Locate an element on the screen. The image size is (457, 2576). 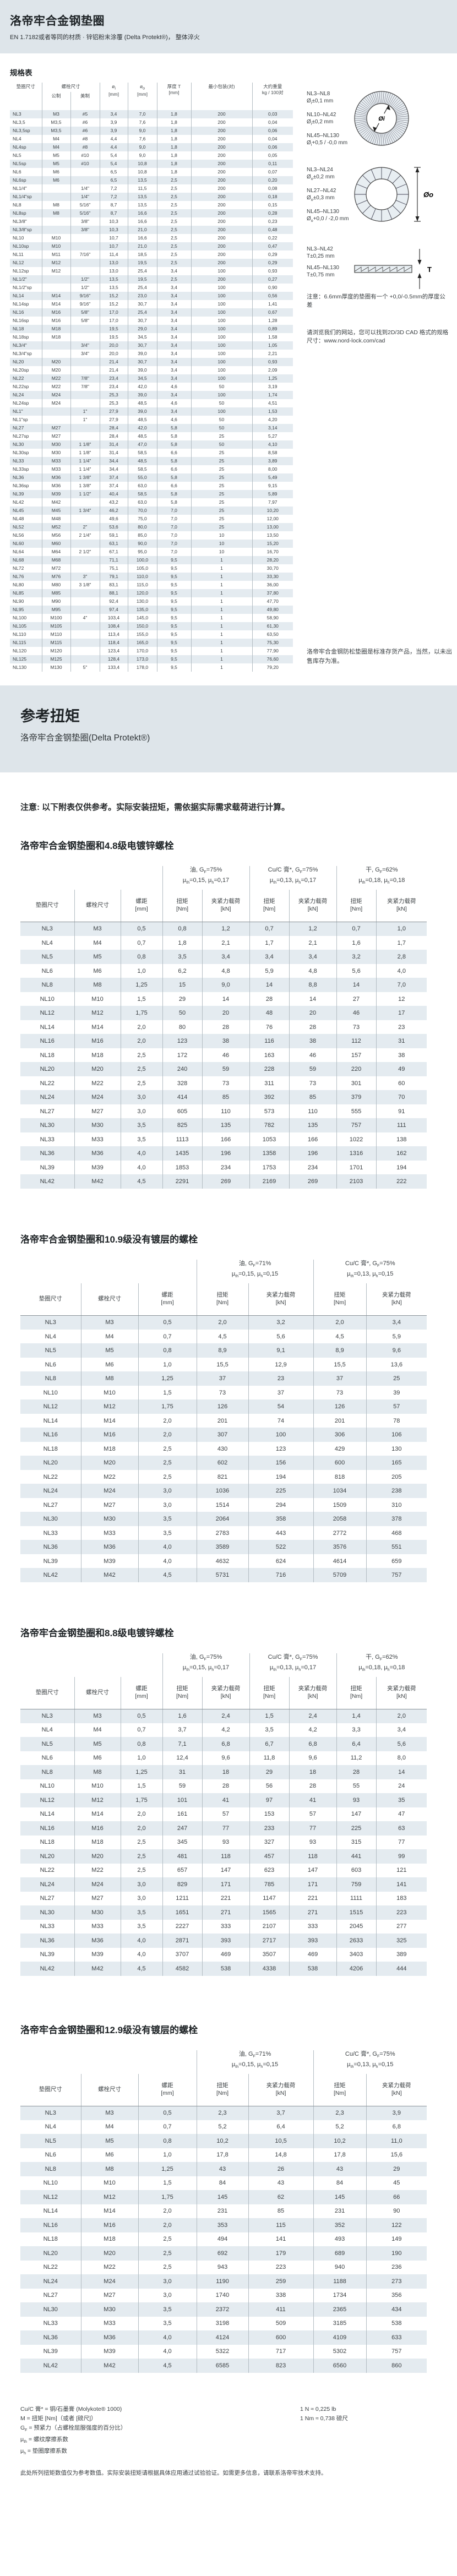
table-cell: 16,6 is located at coordinates (142, 221).